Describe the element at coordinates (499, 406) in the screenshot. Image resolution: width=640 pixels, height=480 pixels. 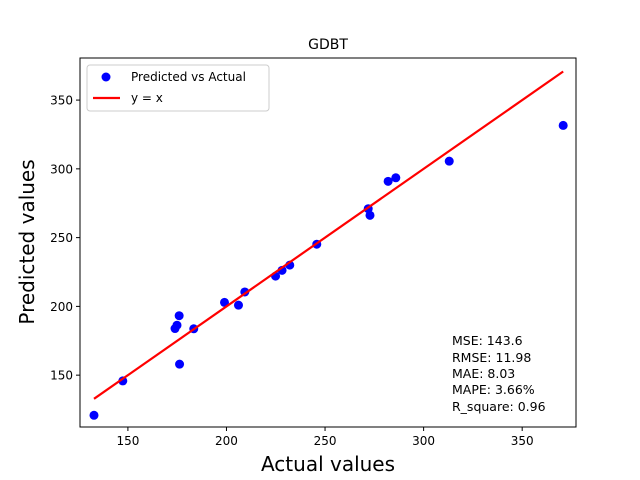
I see `metric-r-square: R_square: 0.96` at that location.